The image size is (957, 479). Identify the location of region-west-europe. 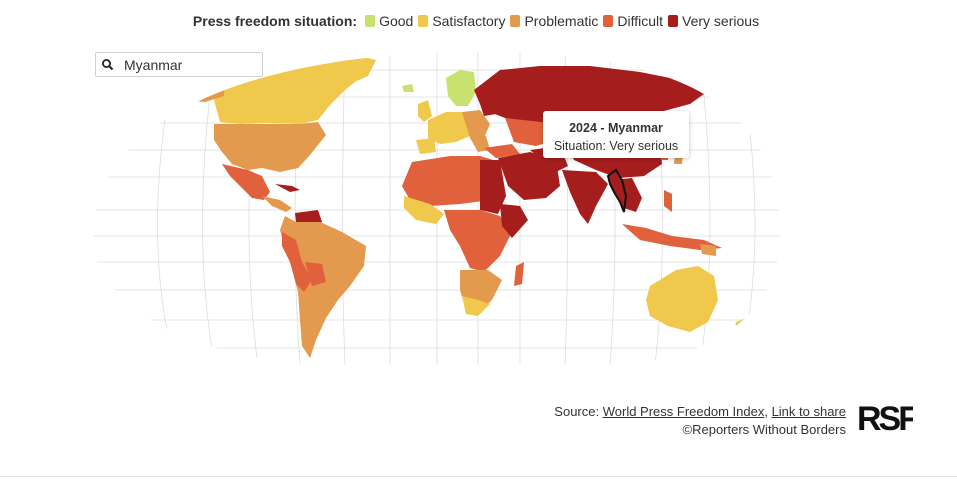
(450, 128).